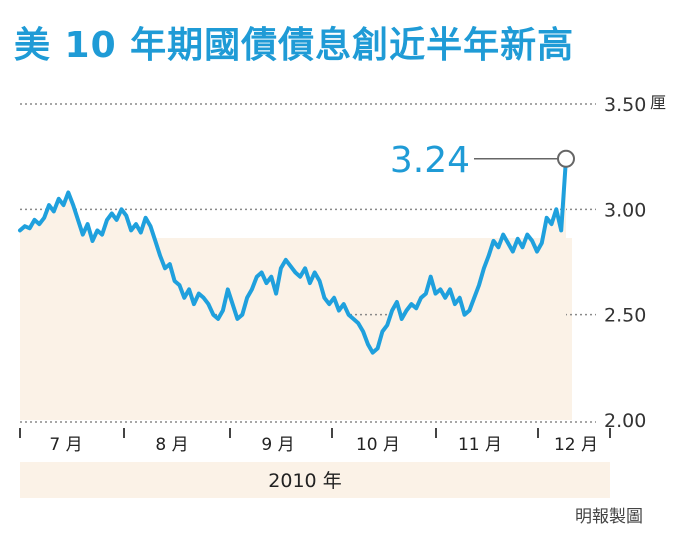 The height and width of the screenshot is (540, 689). Describe the element at coordinates (315, 433) in the screenshot. I see `x-axis` at that location.